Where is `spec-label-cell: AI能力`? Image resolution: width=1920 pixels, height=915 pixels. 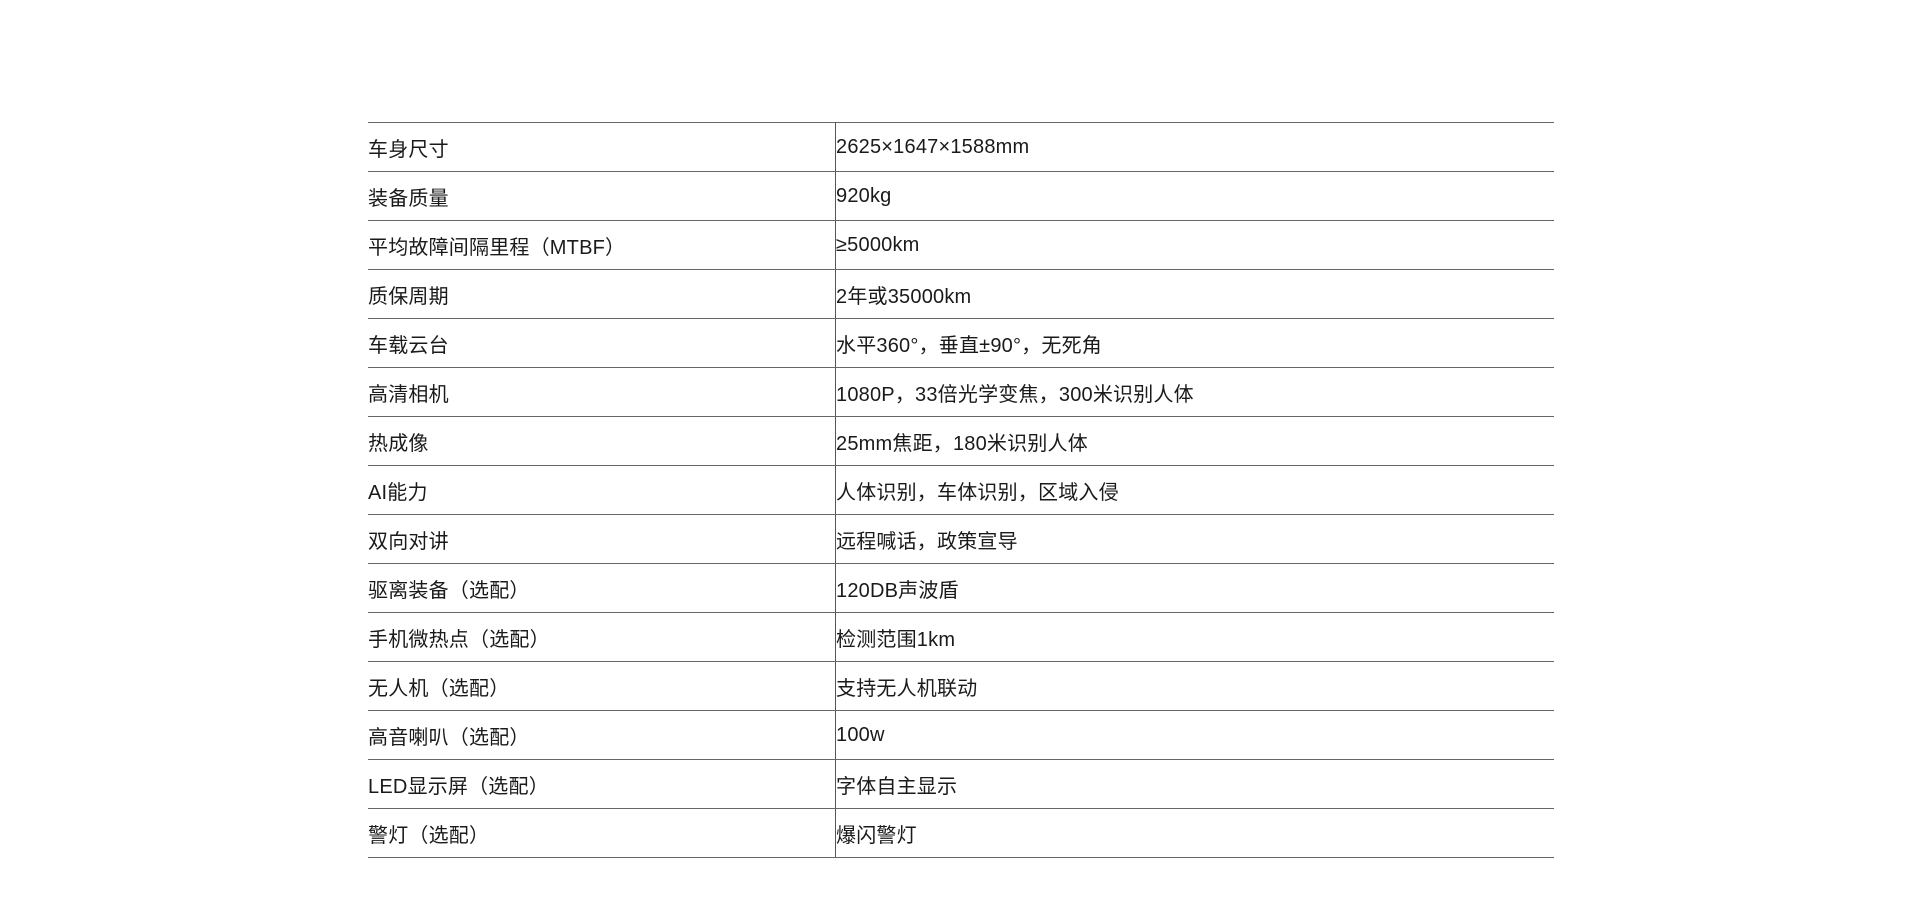 spec-label-cell: AI能力 is located at coordinates (602, 490).